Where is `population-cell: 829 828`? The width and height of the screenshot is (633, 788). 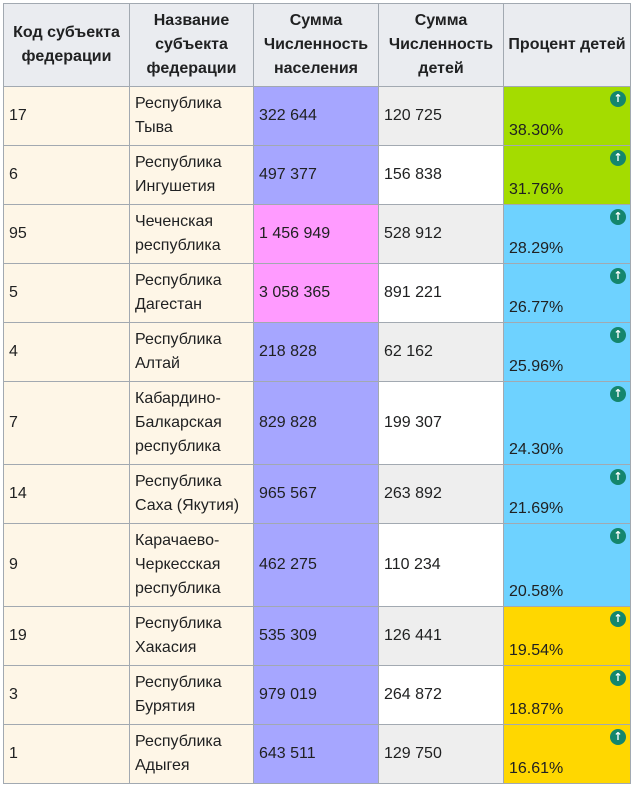
population-cell: 829 828 is located at coordinates (316, 423).